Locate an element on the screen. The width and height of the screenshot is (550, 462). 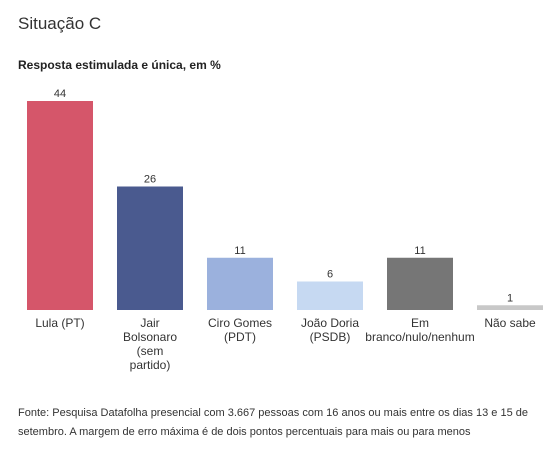
category-label: Ciro Gomes (PDT) is located at coordinates (240, 330).